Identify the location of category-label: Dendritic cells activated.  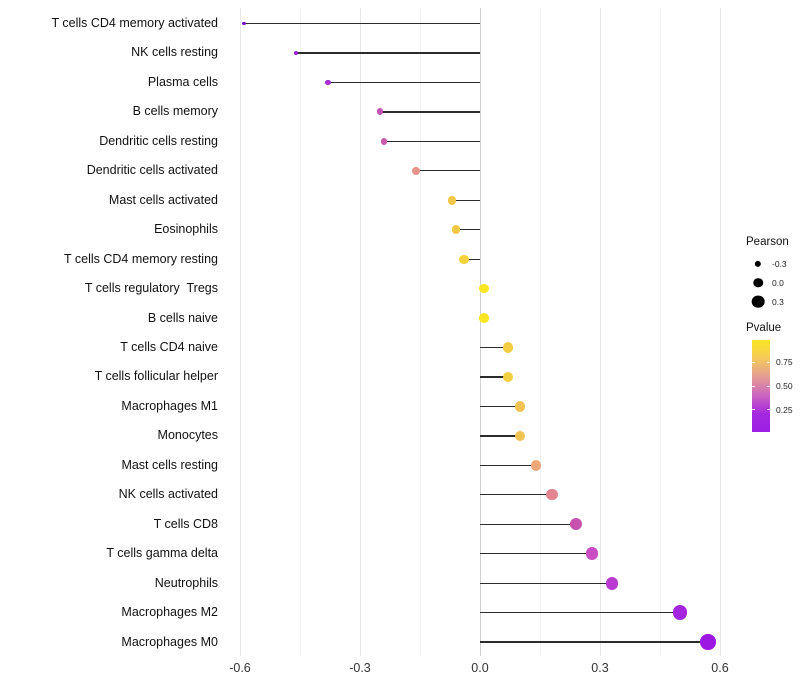
(152, 170).